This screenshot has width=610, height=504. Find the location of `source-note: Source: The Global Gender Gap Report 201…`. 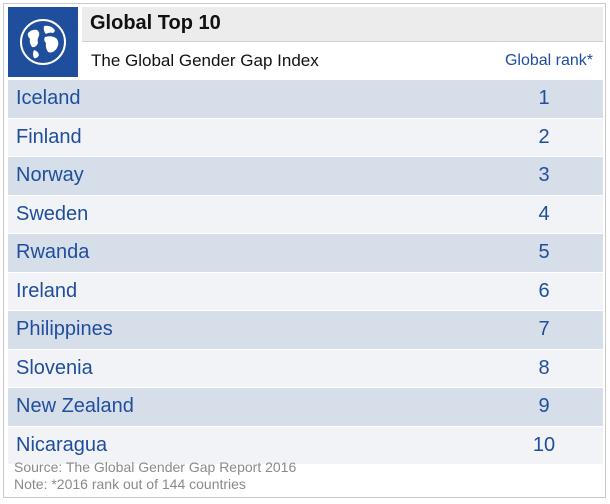

source-note: Source: The Global Gender Gap Report 201… is located at coordinates (155, 467).